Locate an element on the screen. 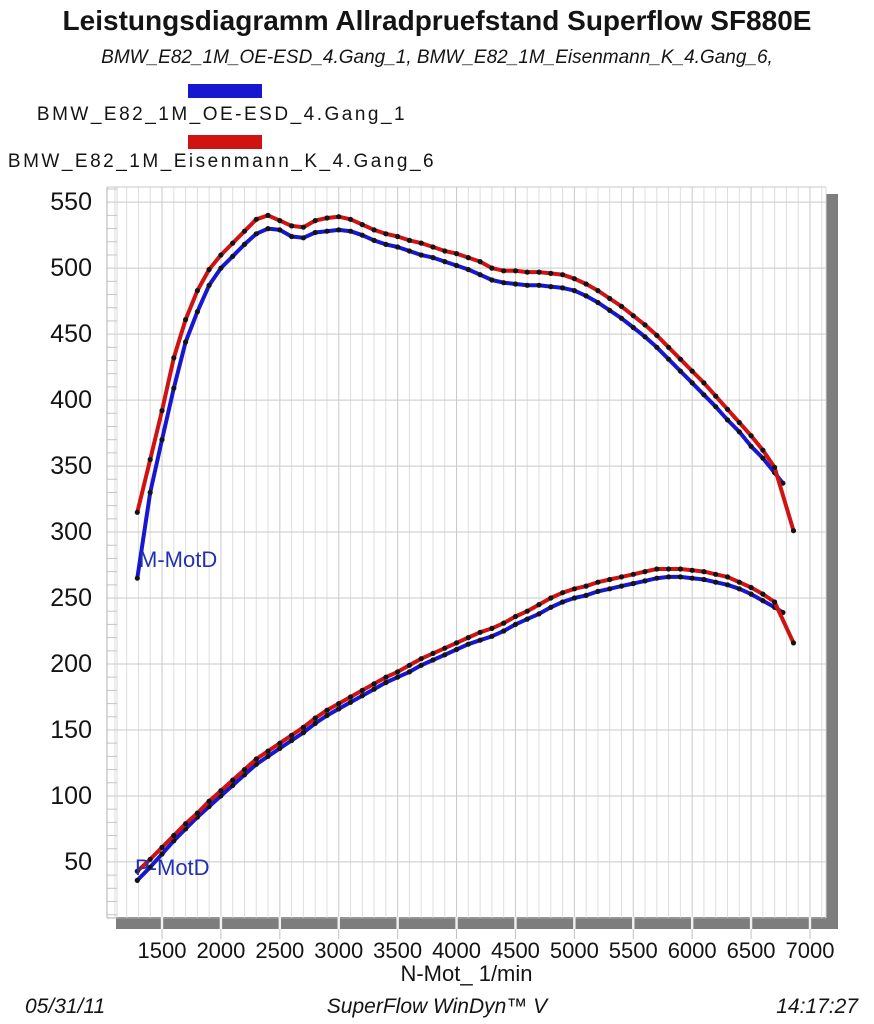  y-tick-label: 500 is located at coordinates (71, 268).